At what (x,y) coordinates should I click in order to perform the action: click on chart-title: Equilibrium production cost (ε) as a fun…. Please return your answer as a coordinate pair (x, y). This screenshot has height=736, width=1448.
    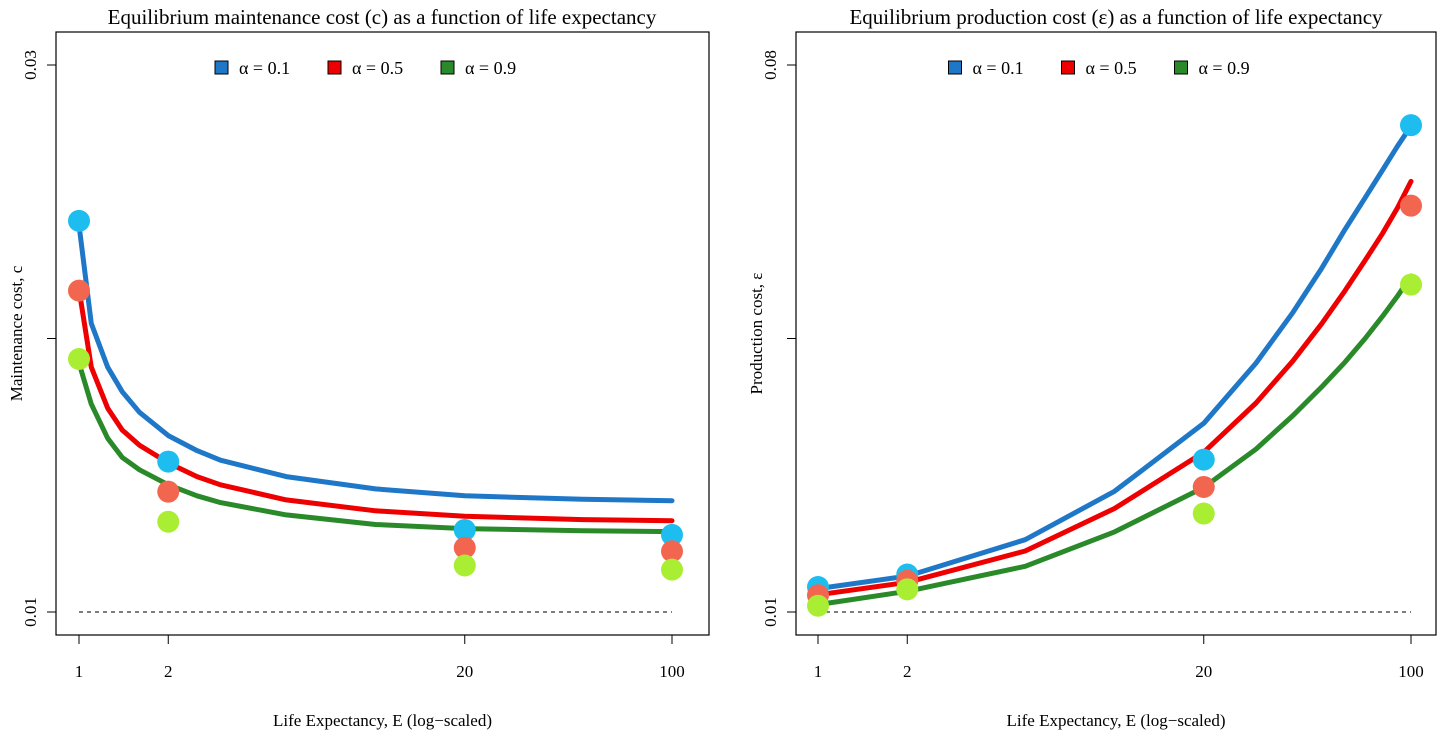
    Looking at the image, I should click on (1116, 17).